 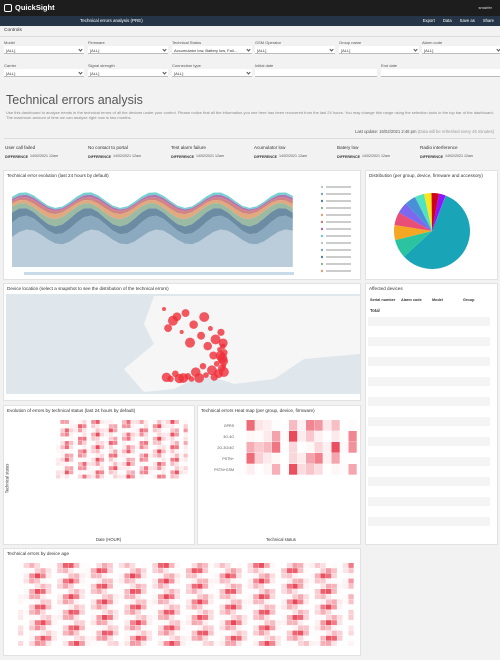 I want to click on tab-title: Technical errors analysis (PRE), so click(x=111, y=20).